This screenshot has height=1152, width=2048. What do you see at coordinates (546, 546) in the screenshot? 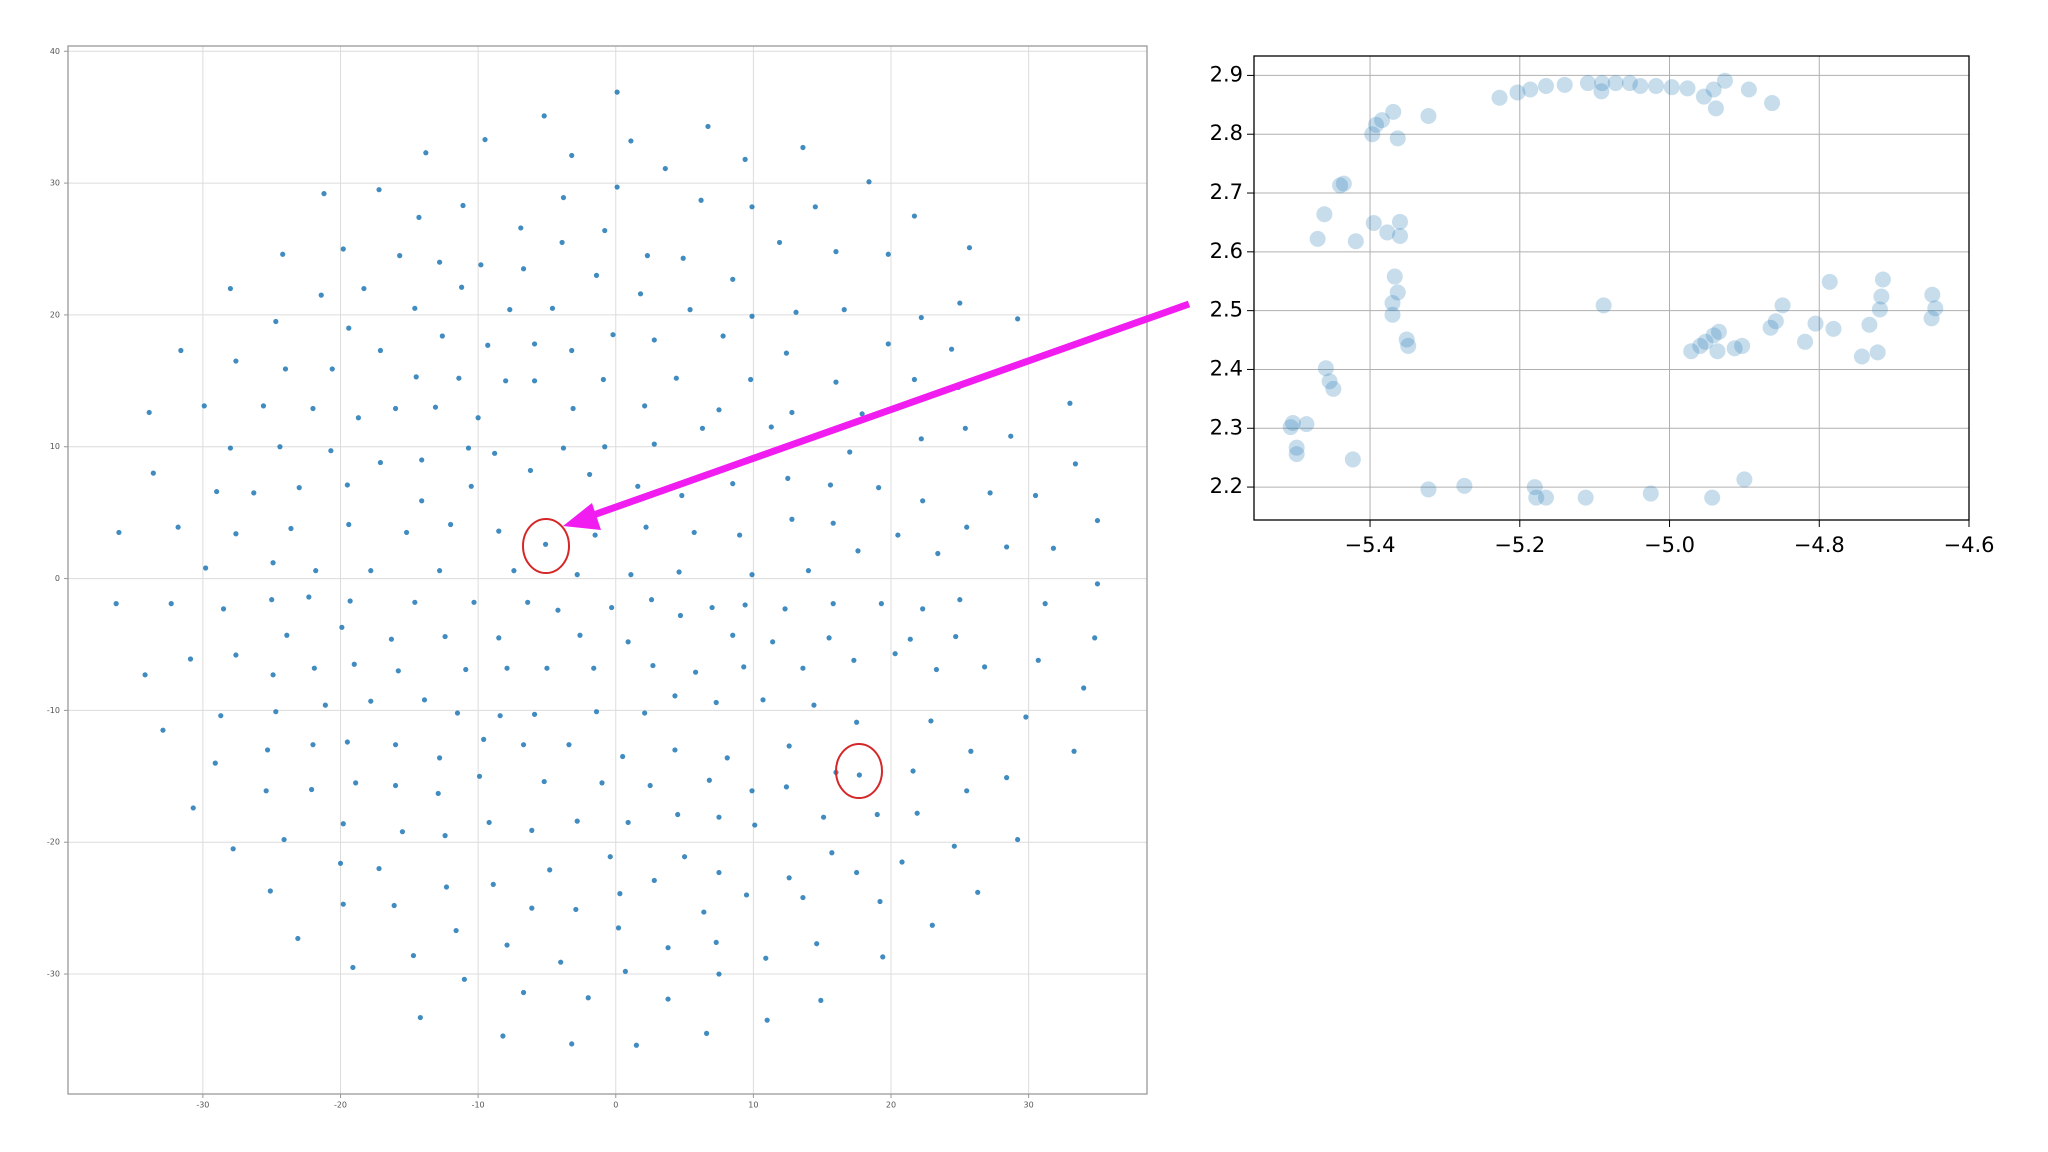
I see `highlight-circle` at bounding box center [546, 546].